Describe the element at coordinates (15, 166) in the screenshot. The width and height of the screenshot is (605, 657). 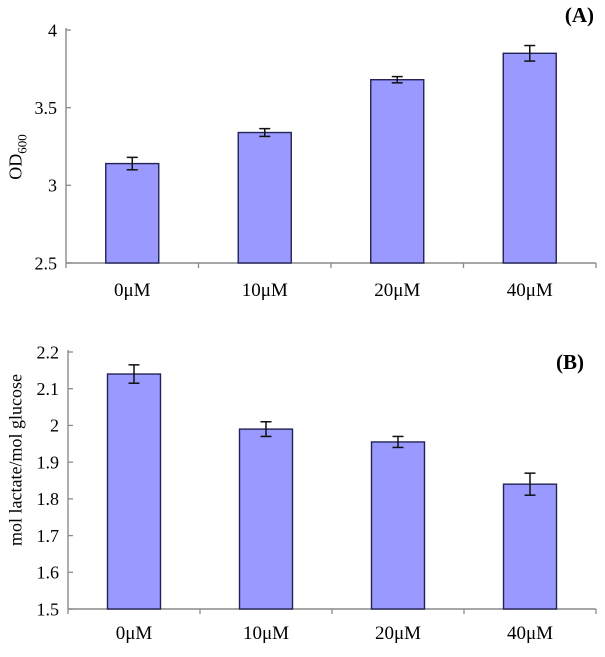
I see `y-axis-title-a-text: OD` at that location.